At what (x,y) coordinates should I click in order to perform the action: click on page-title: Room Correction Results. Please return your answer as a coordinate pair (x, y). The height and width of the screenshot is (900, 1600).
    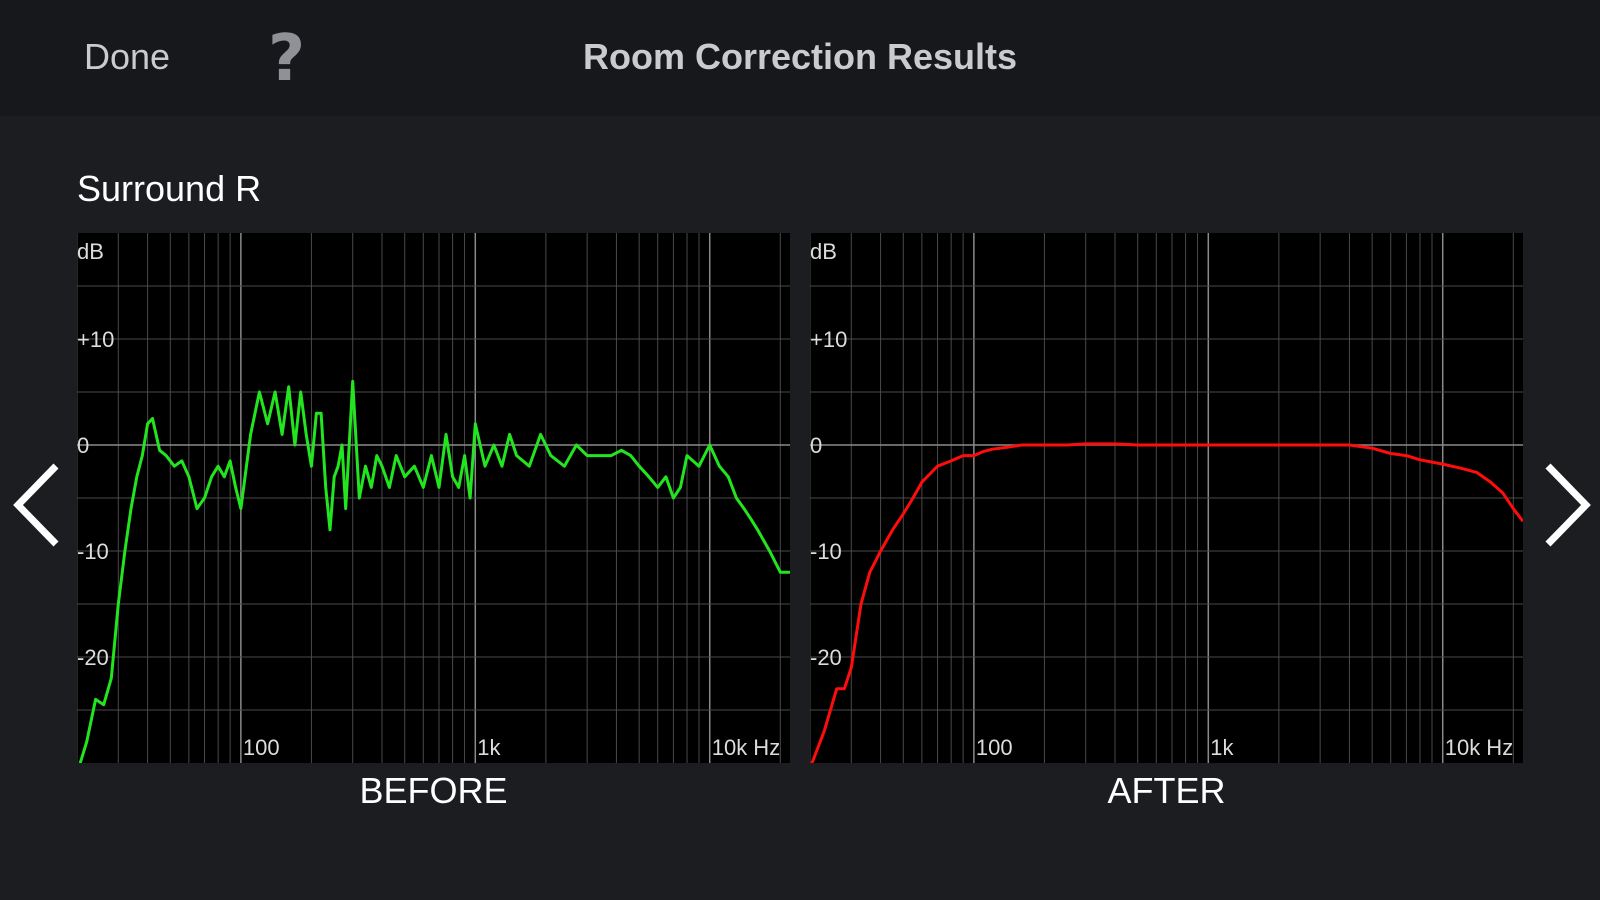
    Looking at the image, I should click on (800, 56).